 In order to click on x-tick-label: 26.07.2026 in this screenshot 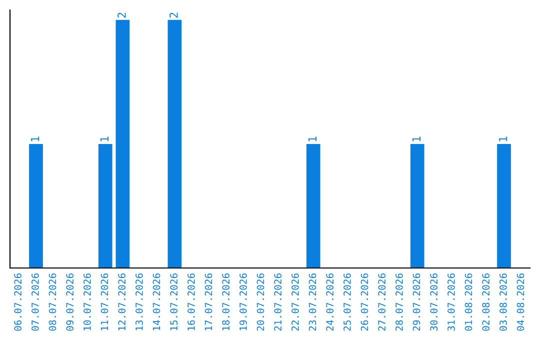, I will do `click(364, 302)`.